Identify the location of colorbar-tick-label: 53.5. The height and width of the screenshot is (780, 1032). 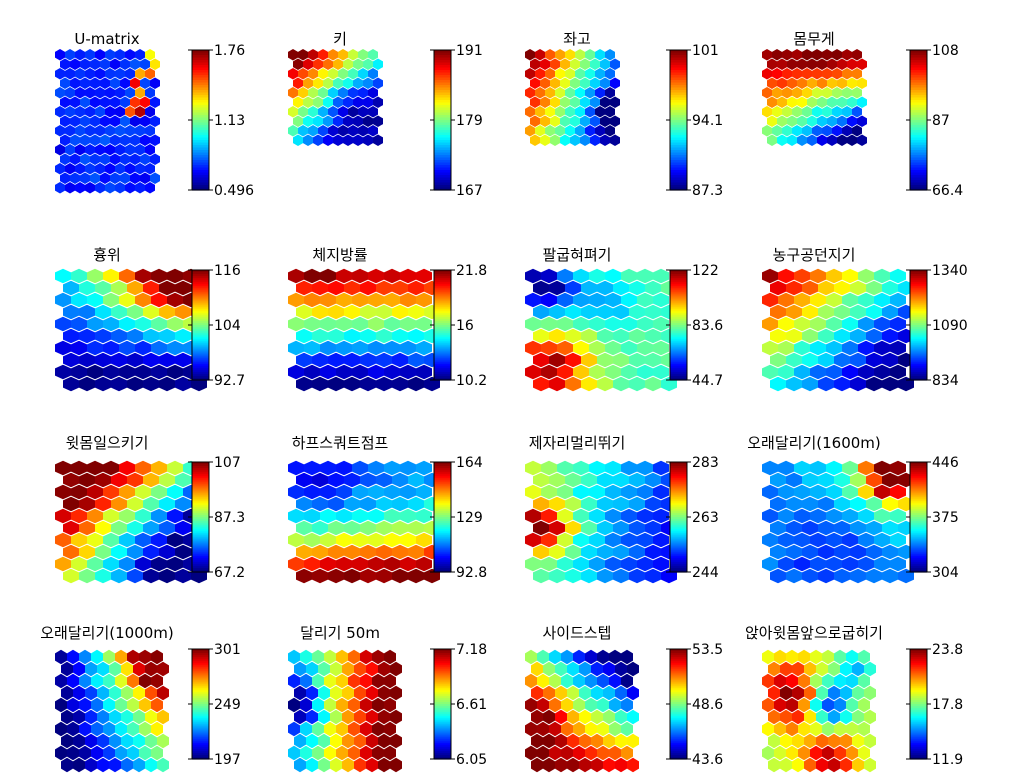
(707, 650).